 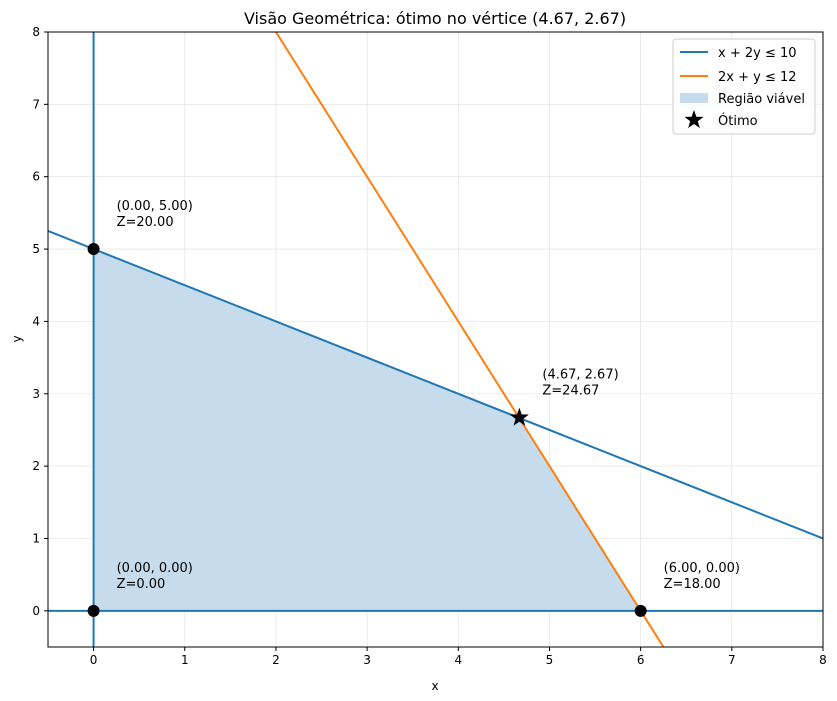 I want to click on x-tick-label: 4, so click(x=458, y=660).